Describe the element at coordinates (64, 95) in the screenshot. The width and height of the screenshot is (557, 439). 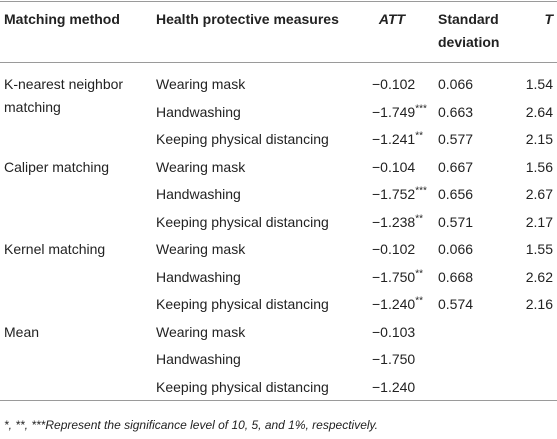
I see `method-cell: K-nearest neighbor matching` at that location.